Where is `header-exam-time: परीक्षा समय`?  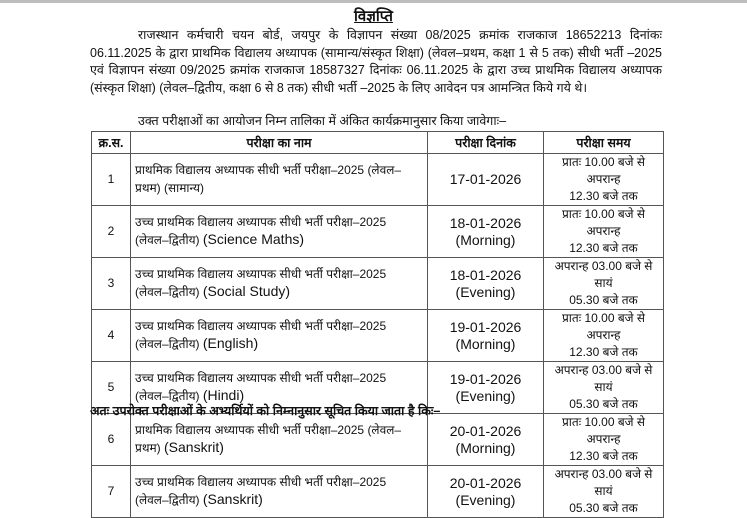
header-exam-time: परीक्षा समय is located at coordinates (603, 142).